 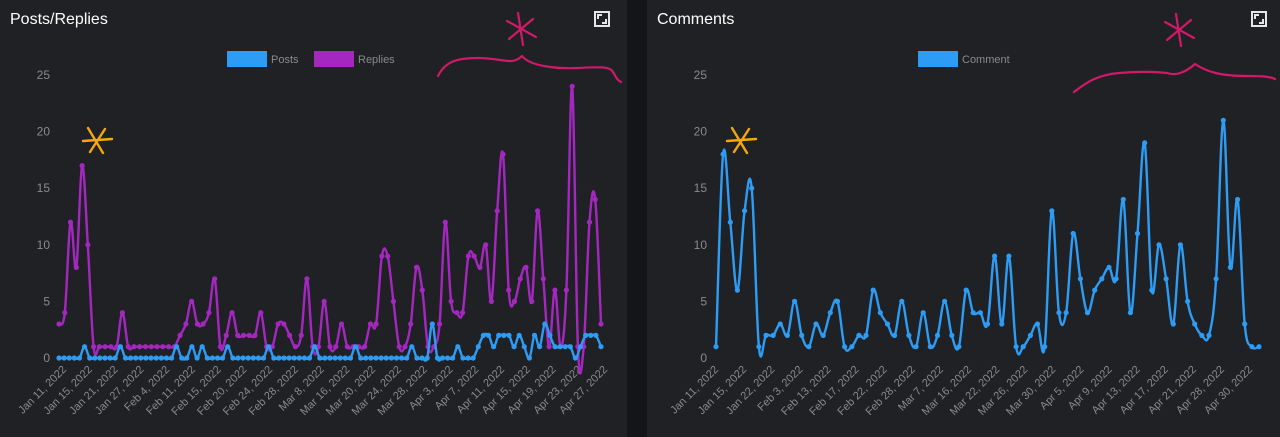 What do you see at coordinates (334, 59) in the screenshot?
I see `legend-swatch-replies` at bounding box center [334, 59].